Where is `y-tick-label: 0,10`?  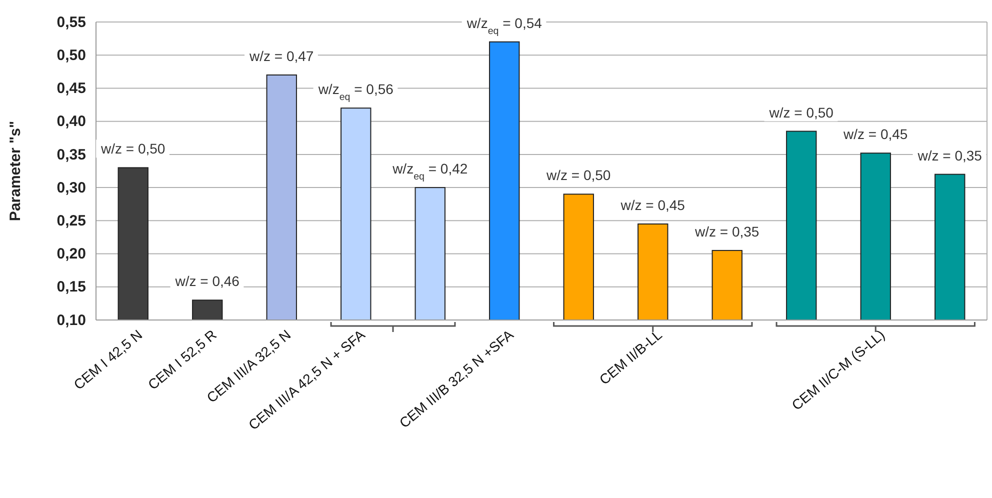
y-tick-label: 0,10 is located at coordinates (71, 320).